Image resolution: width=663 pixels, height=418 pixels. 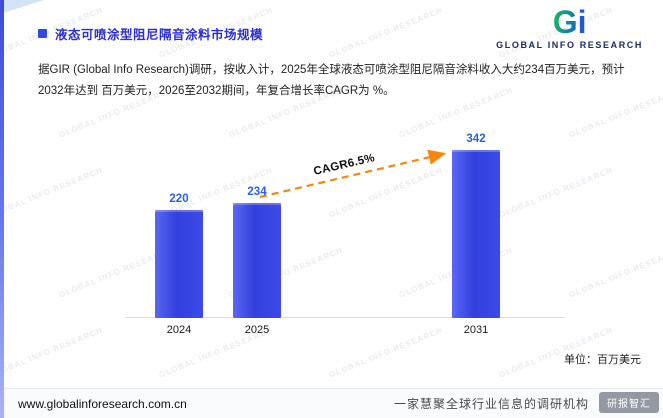 I want to click on cagr-trend-arrow, so click(x=353, y=174).